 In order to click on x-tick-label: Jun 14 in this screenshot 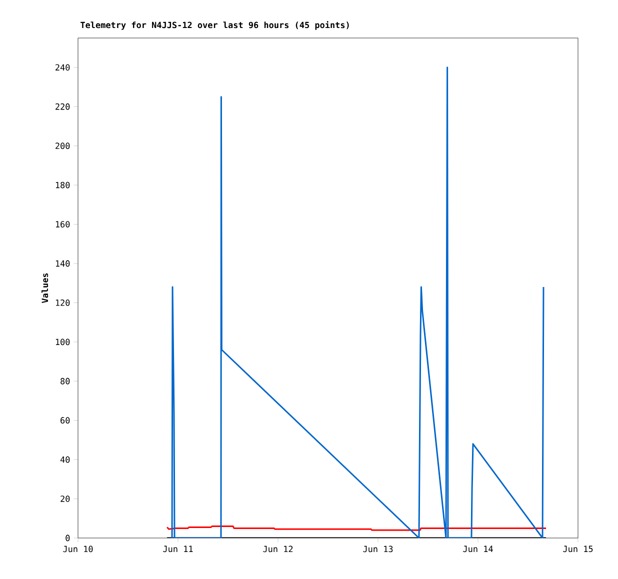, I will do `click(478, 549)`.